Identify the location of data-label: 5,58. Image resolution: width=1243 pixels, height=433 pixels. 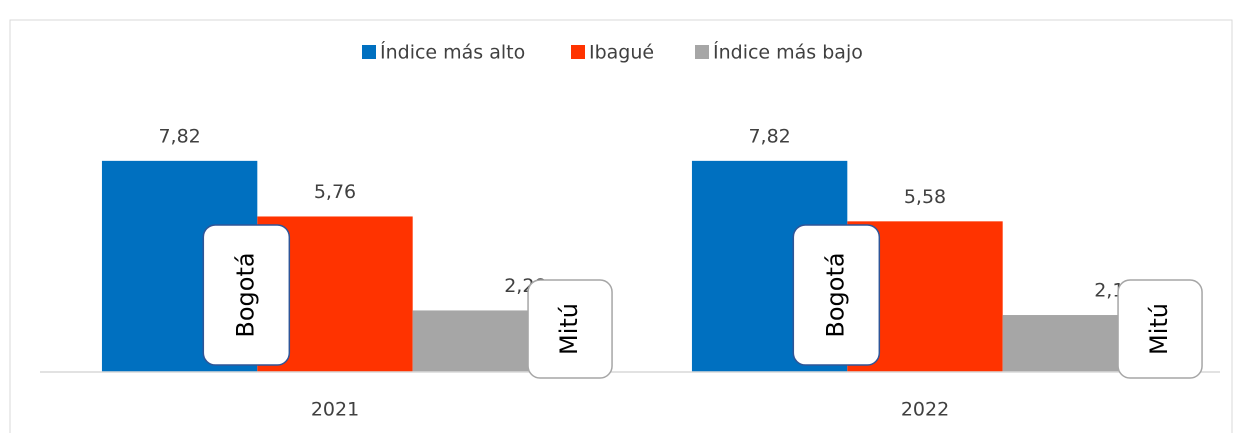
(925, 197).